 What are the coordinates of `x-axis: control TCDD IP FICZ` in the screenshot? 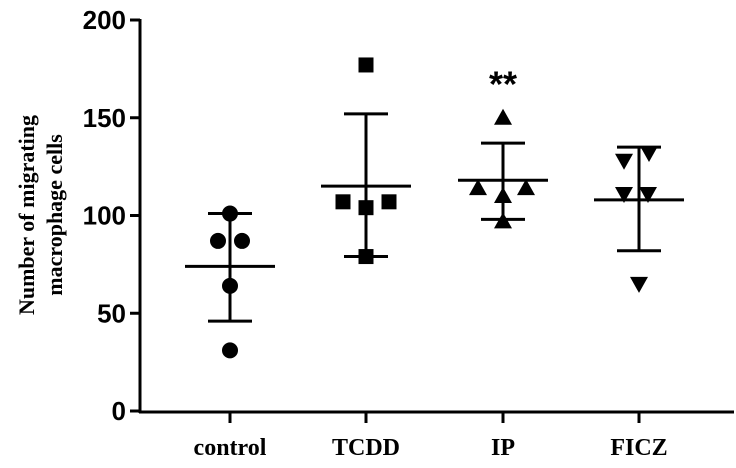 It's located at (436, 435).